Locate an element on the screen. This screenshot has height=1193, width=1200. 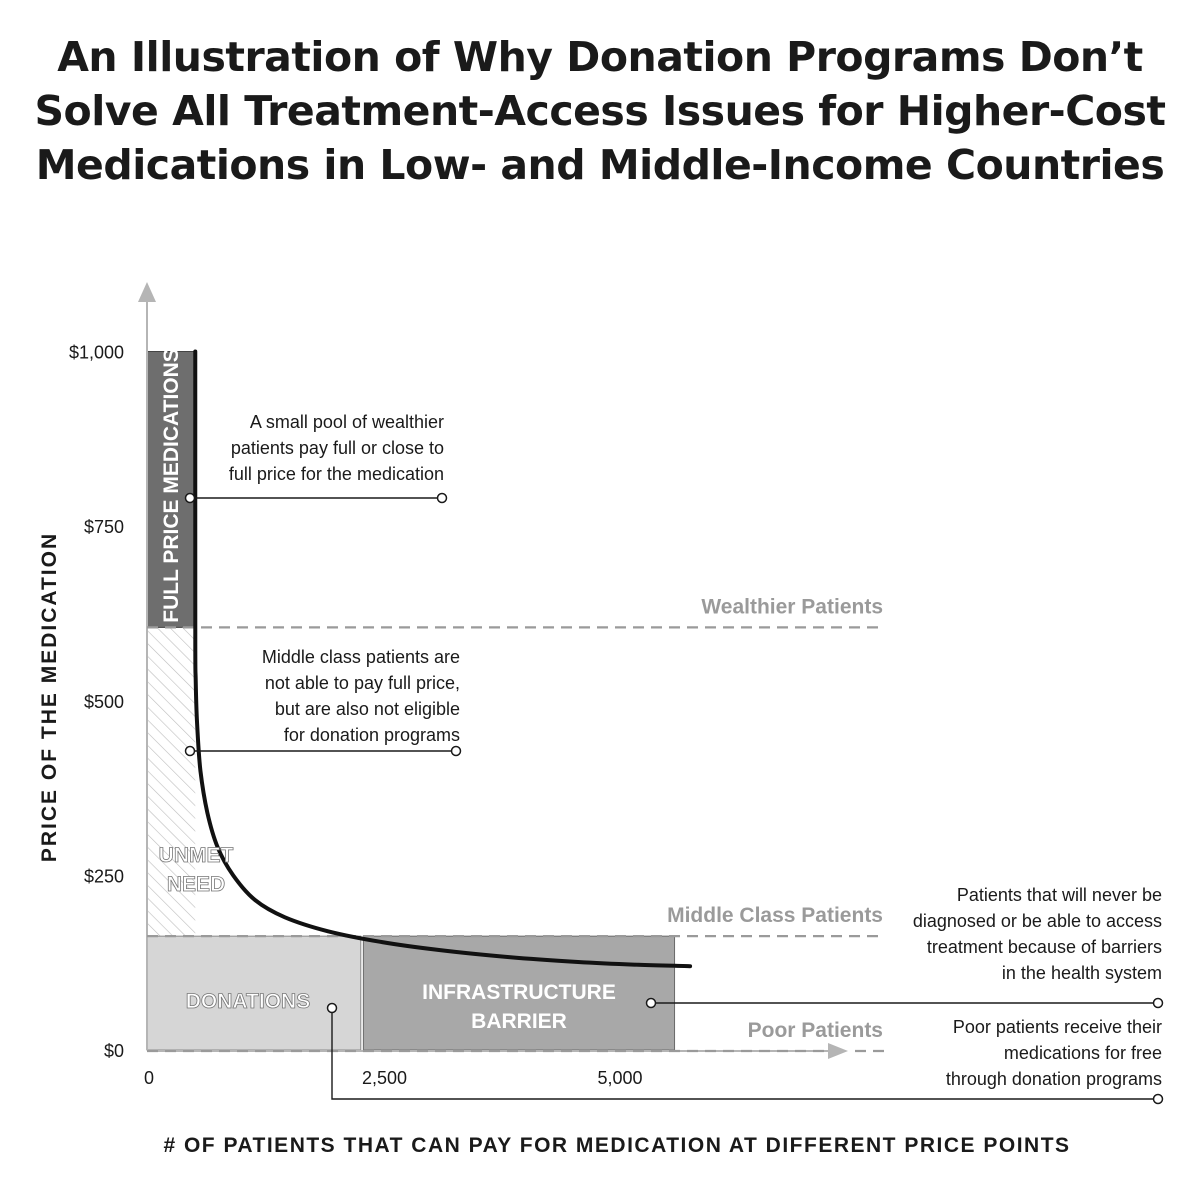
region-infrastructure is located at coordinates (519, 993).